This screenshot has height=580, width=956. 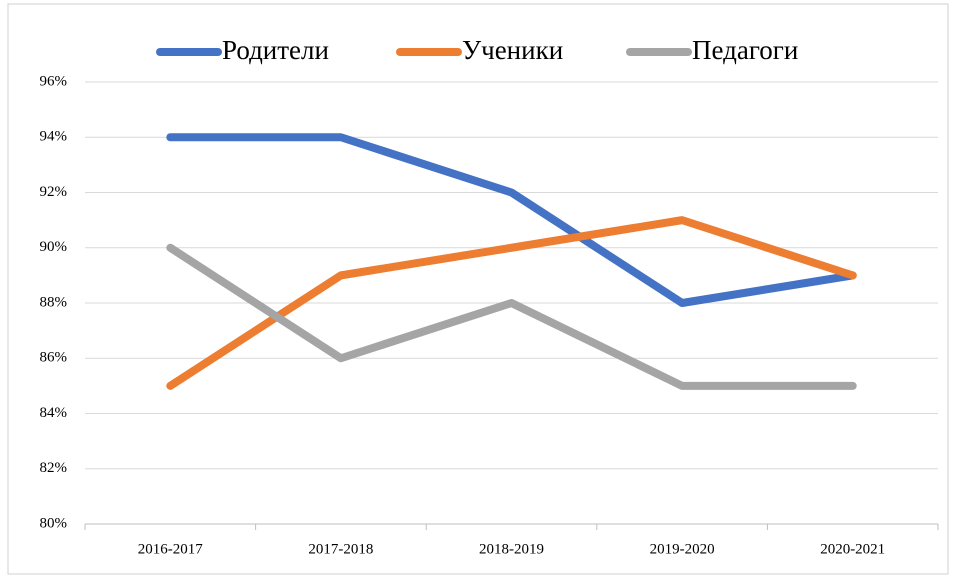 I want to click on y-tick-label: 96%, so click(x=54, y=81).